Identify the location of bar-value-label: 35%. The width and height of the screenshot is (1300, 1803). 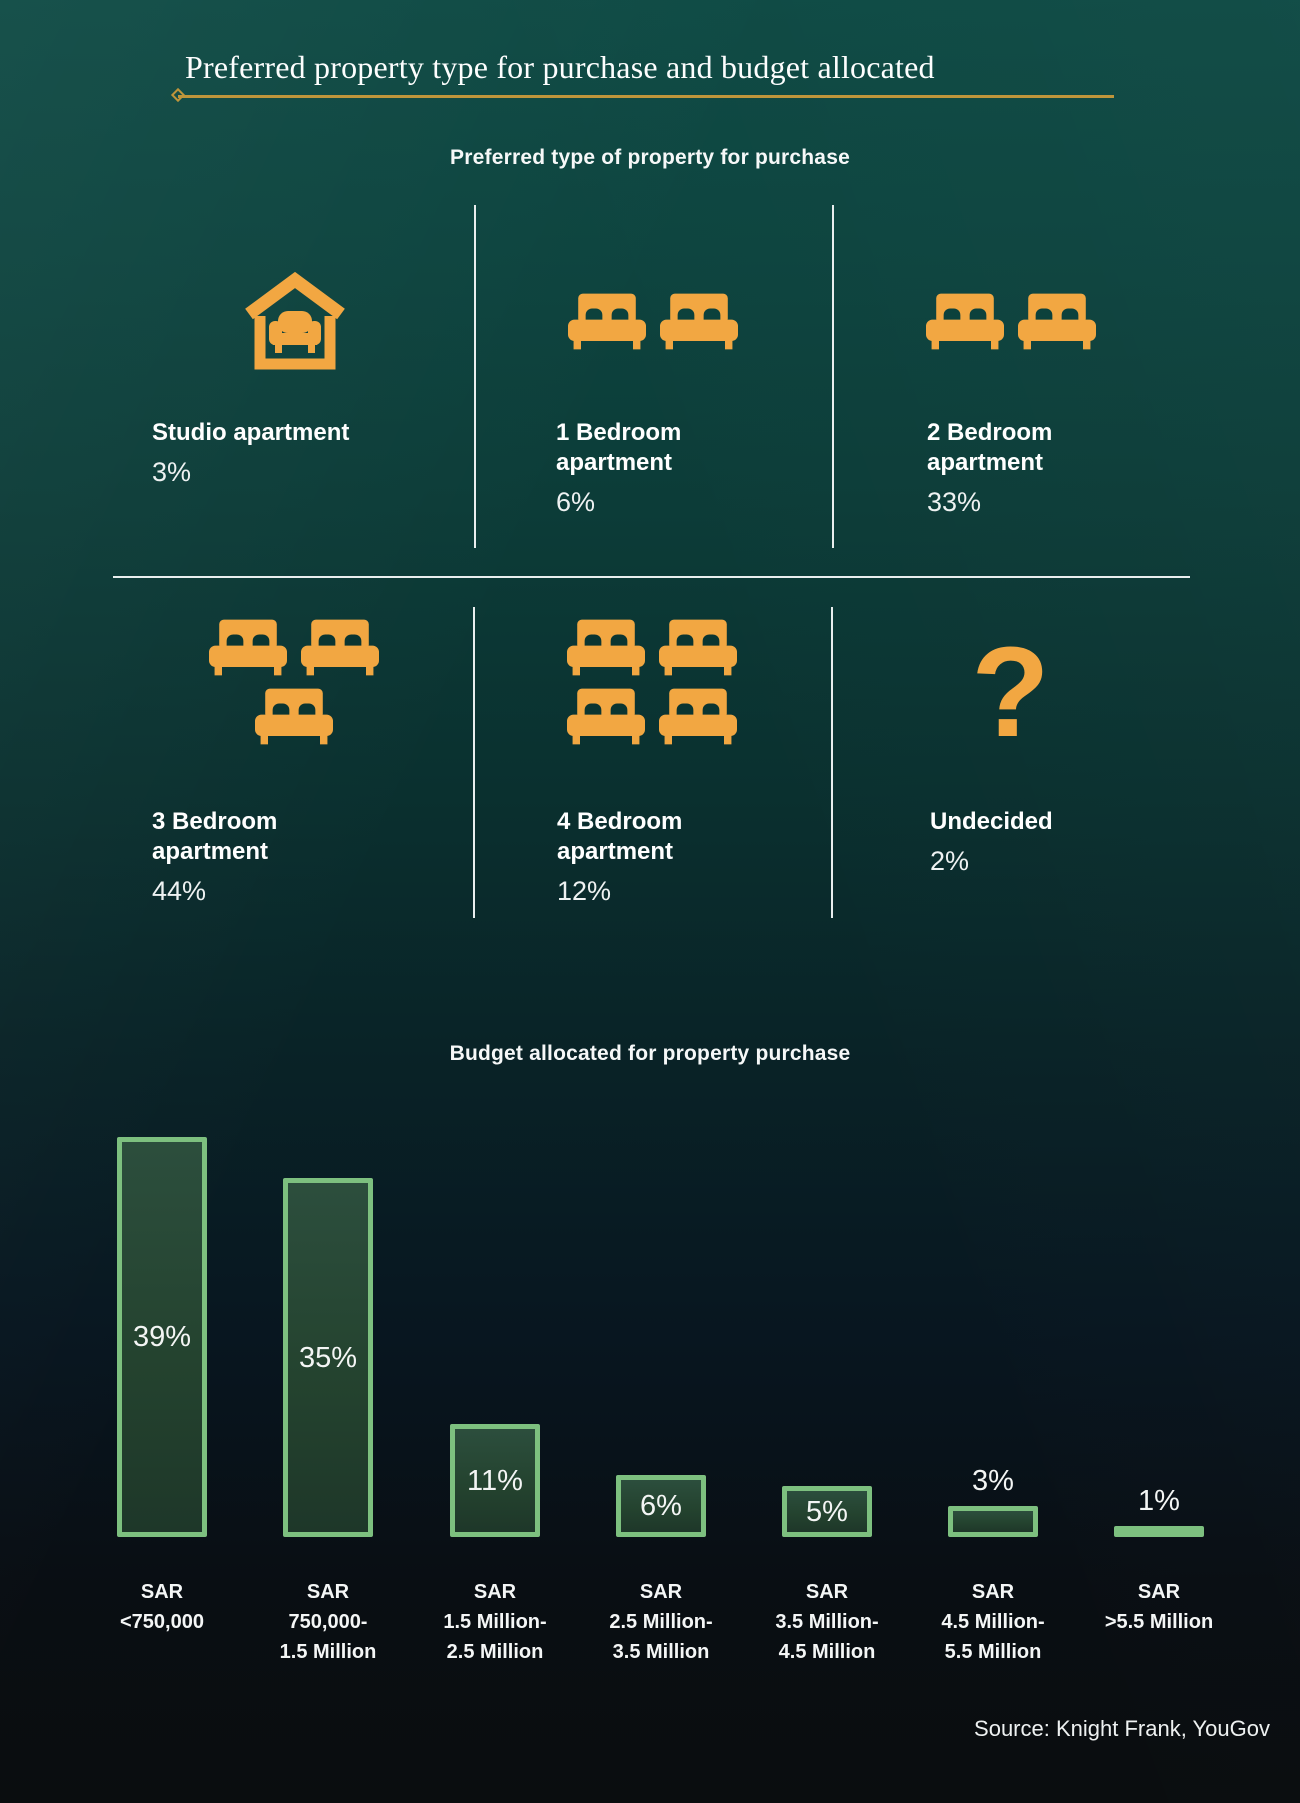
(328, 1357).